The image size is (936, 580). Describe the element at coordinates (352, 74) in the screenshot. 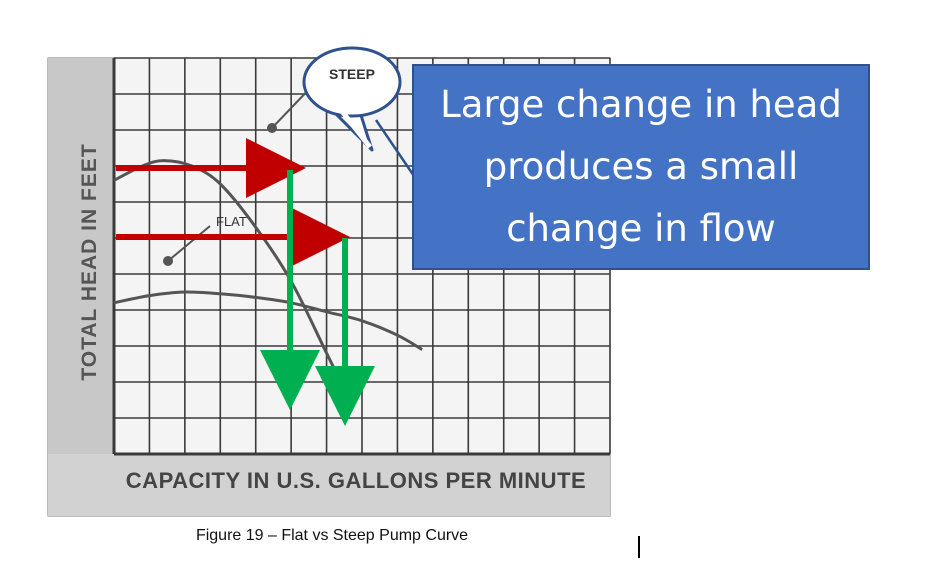

I see `steep-series-label: STEEP` at that location.